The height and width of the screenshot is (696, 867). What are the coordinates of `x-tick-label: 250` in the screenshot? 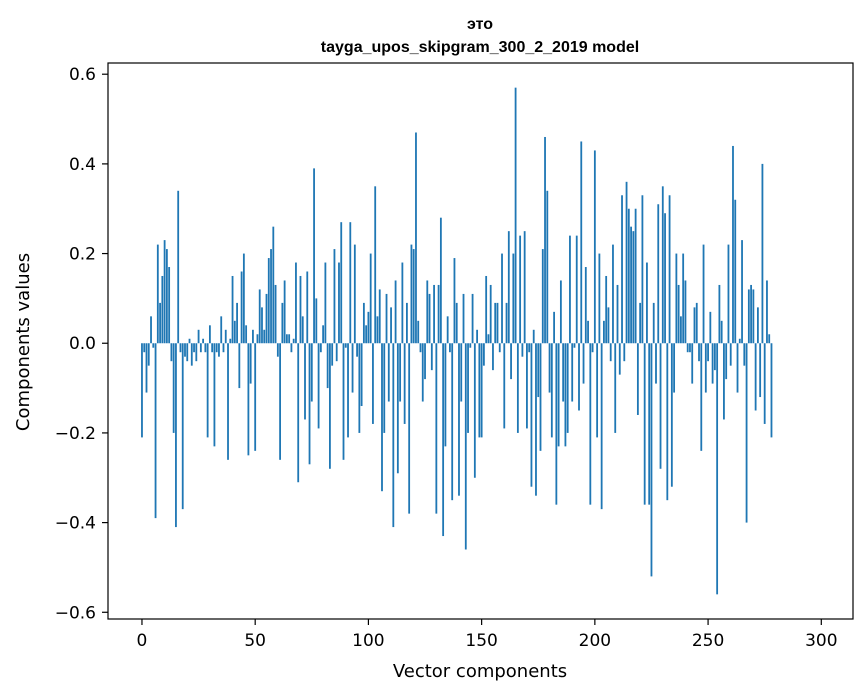 It's located at (708, 641).